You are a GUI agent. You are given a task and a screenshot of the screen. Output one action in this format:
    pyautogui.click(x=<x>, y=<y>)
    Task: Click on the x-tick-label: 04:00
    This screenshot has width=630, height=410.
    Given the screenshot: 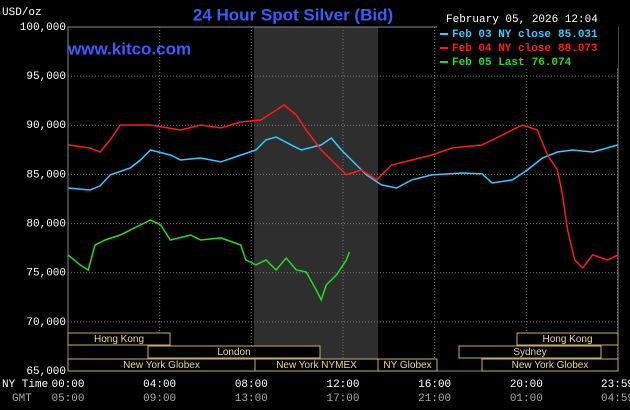 What is the action you would take?
    pyautogui.click(x=159, y=385)
    